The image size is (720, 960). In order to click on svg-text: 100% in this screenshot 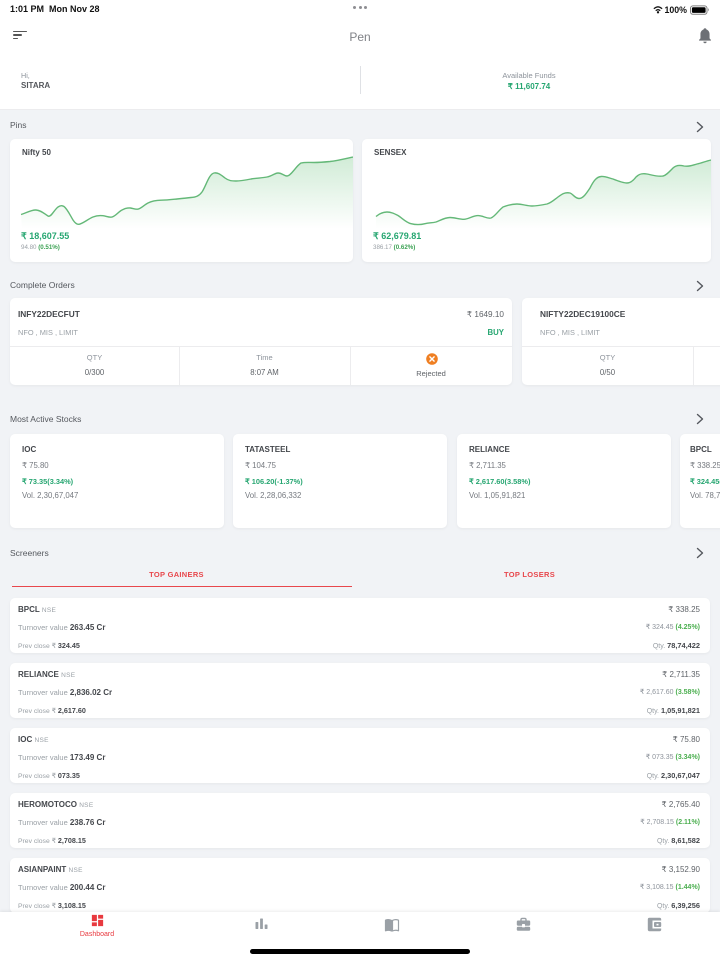, I will do `click(676, 10)`.